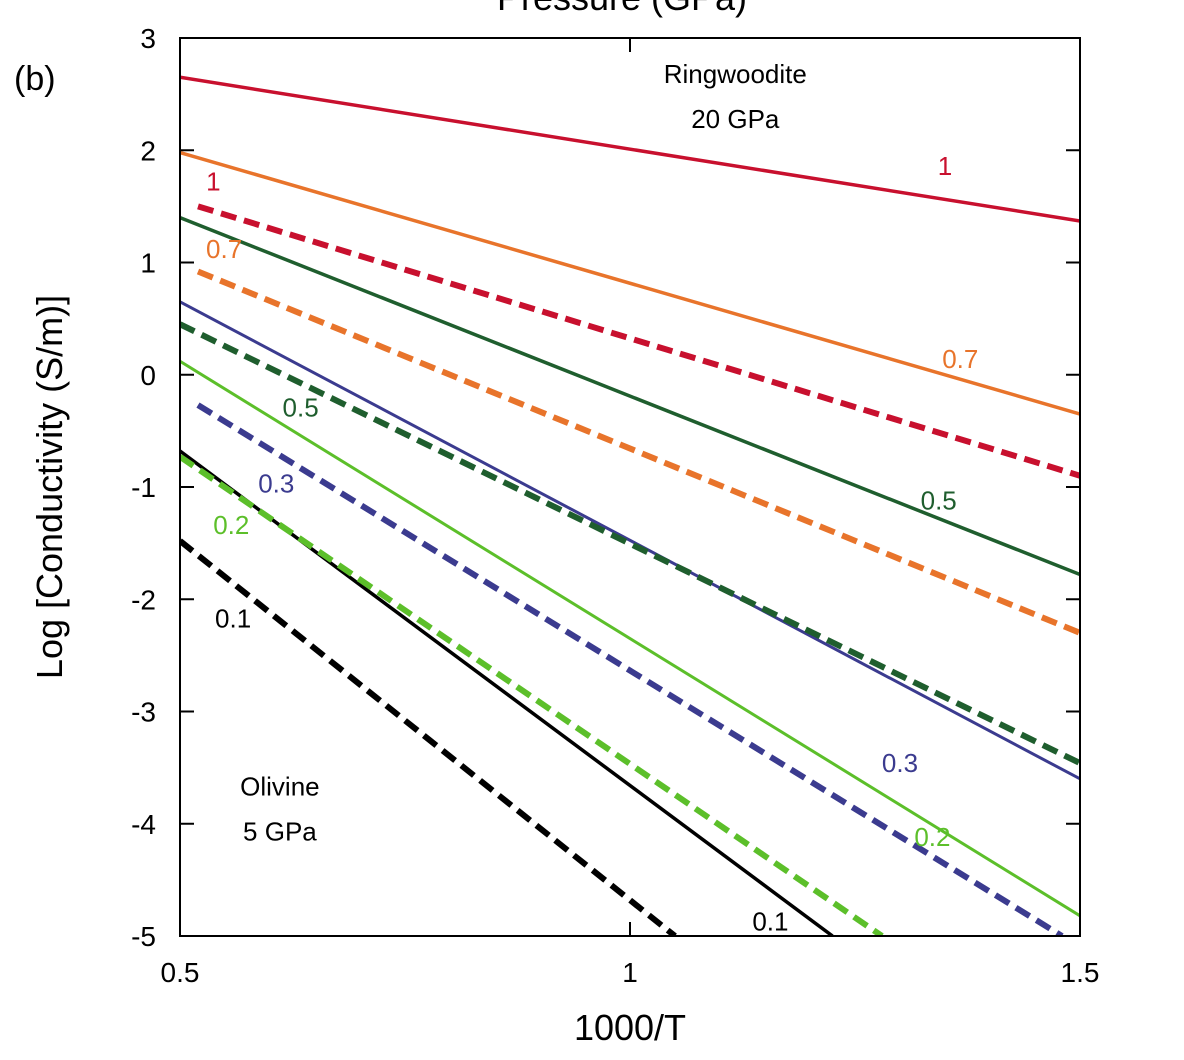 This screenshot has width=1184, height=1060. Describe the element at coordinates (148, 150) in the screenshot. I see `y-tick-label: 2` at that location.